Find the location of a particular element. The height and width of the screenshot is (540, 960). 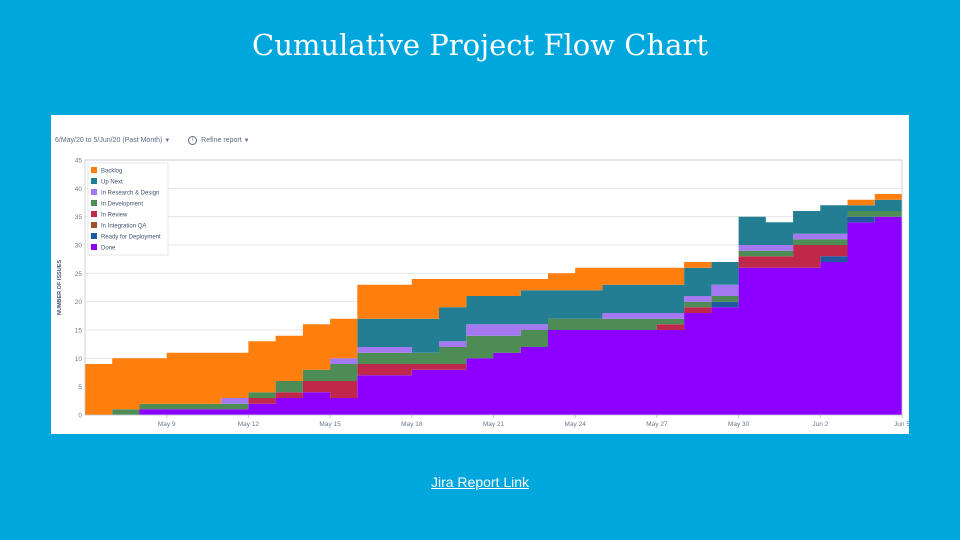

legend-label: In Development is located at coordinates (122, 205).